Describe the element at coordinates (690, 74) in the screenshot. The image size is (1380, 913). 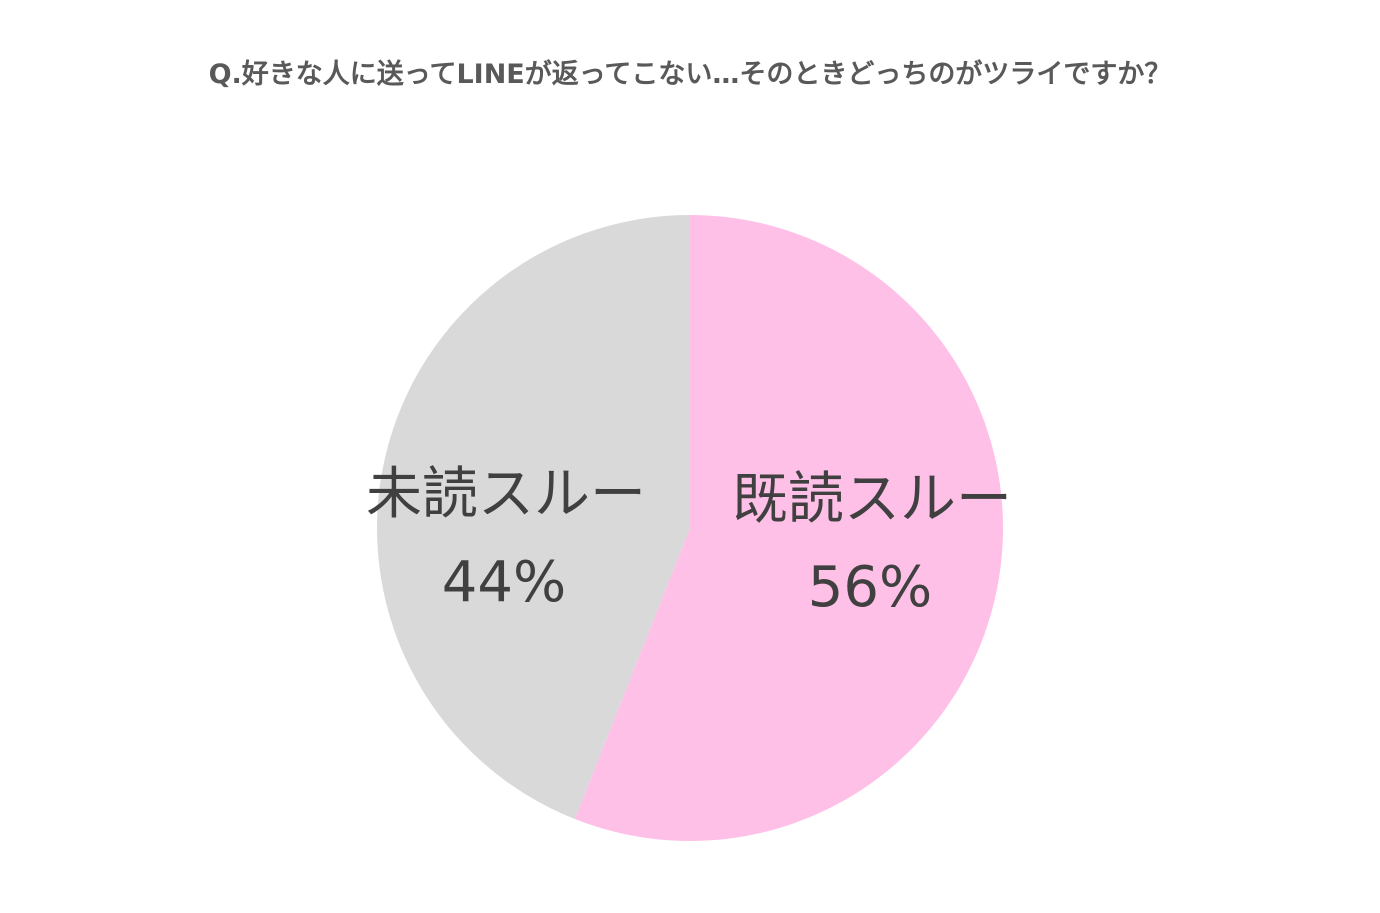
I see `chart-title: Q.好きな人に送ってLINEが返ってこない…そのときどっちのがツライですか？` at that location.